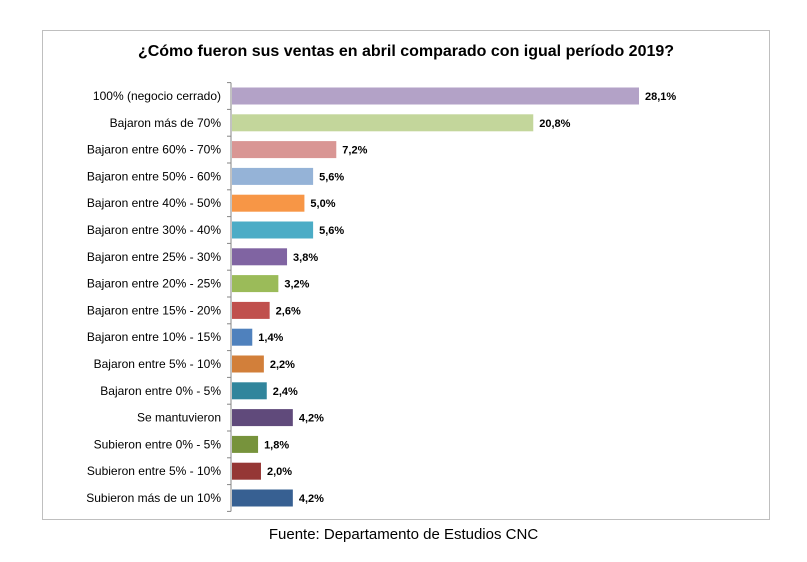 The height and width of the screenshot is (562, 807). What do you see at coordinates (154, 257) in the screenshot?
I see `category-label: Bajaron entre 25% - 30%` at bounding box center [154, 257].